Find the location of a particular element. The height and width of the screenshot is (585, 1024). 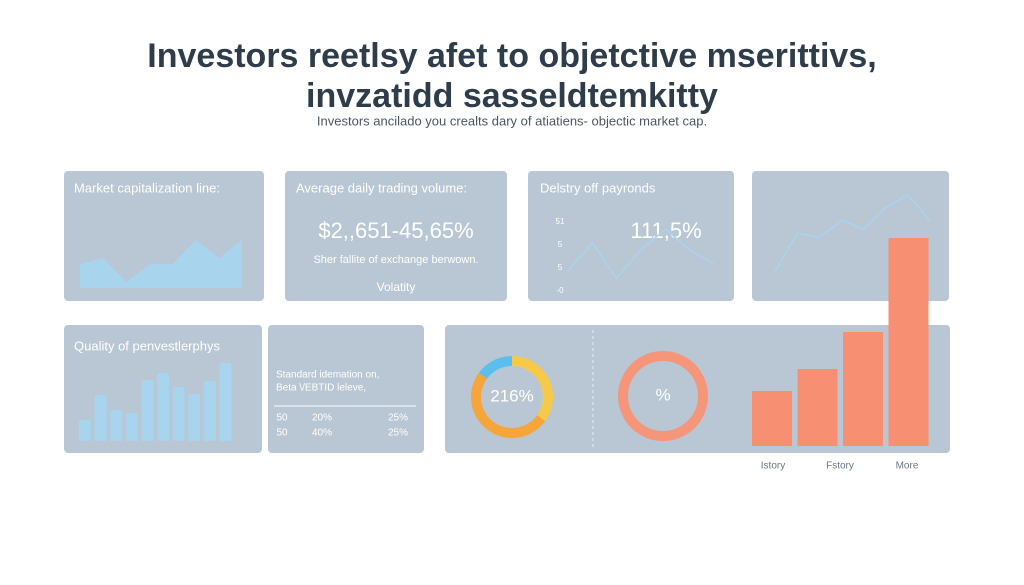

x-label: Istory is located at coordinates (773, 466).